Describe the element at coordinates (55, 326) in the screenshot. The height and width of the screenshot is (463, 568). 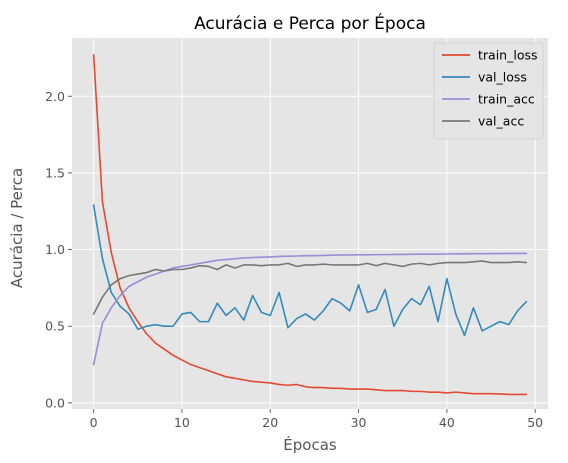
I see `y-tick-label: 0.5` at that location.